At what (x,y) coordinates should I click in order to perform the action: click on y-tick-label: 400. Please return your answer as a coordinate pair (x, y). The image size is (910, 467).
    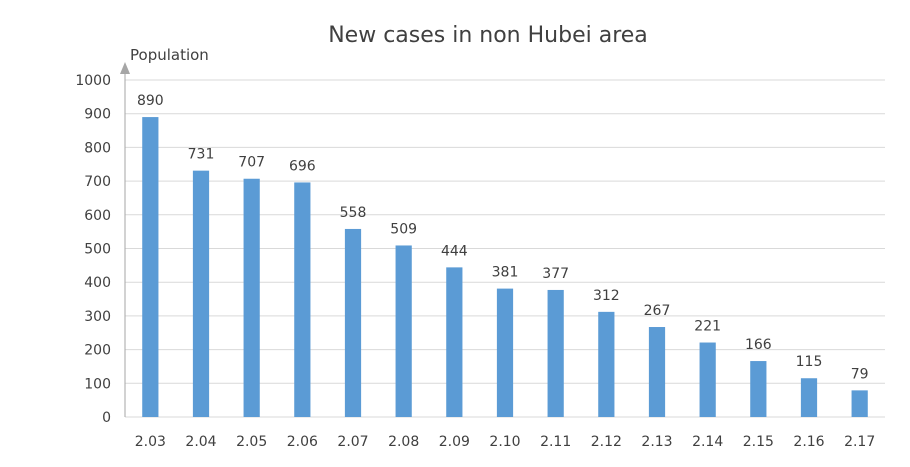
    Looking at the image, I should click on (97, 283).